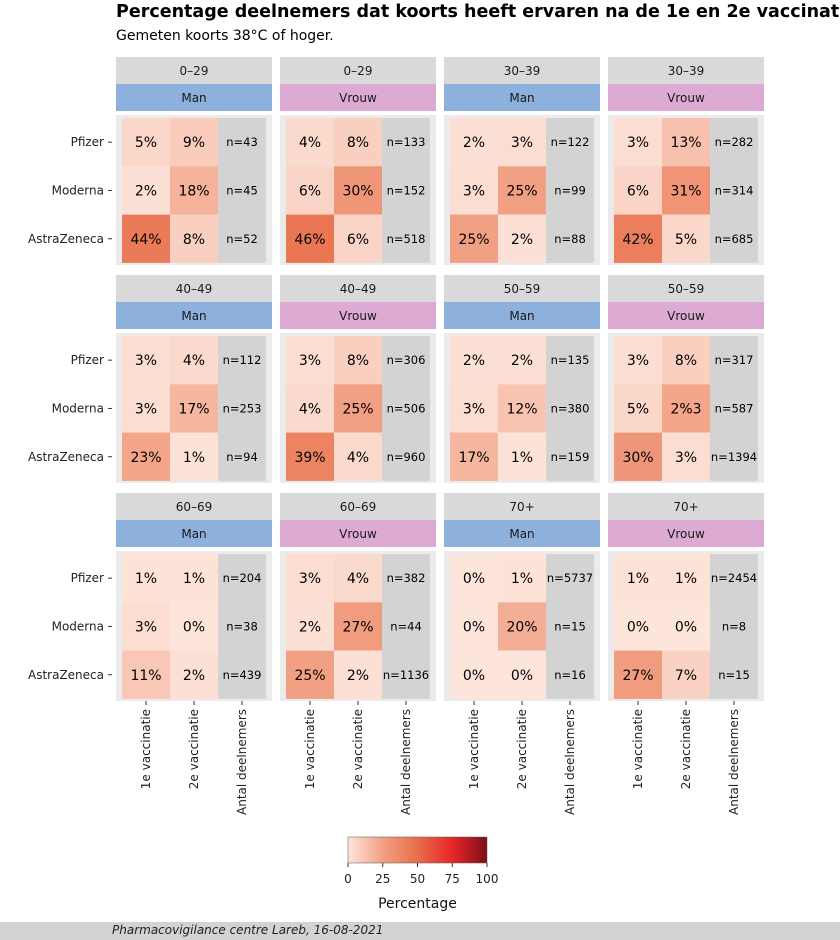  What do you see at coordinates (406, 578) in the screenshot?
I see `count-value: n=382` at bounding box center [406, 578].